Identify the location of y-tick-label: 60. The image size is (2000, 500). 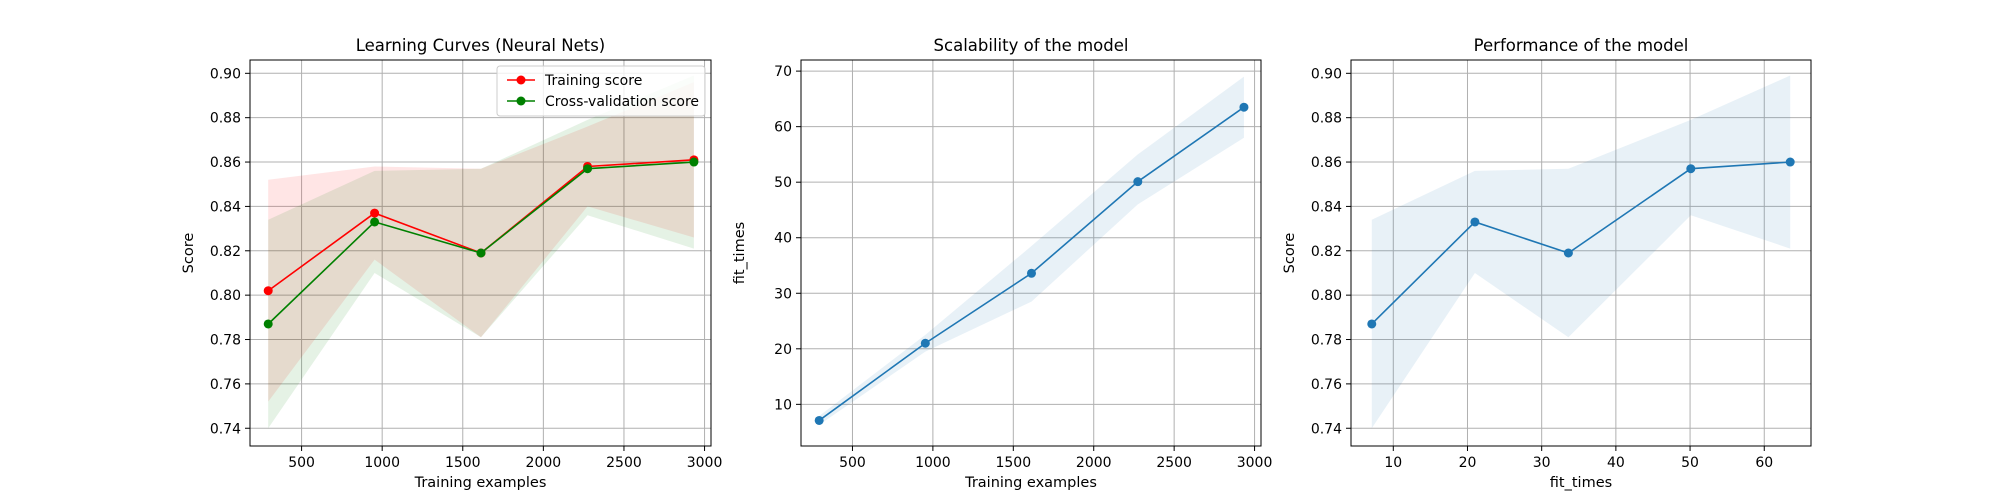
(783, 128).